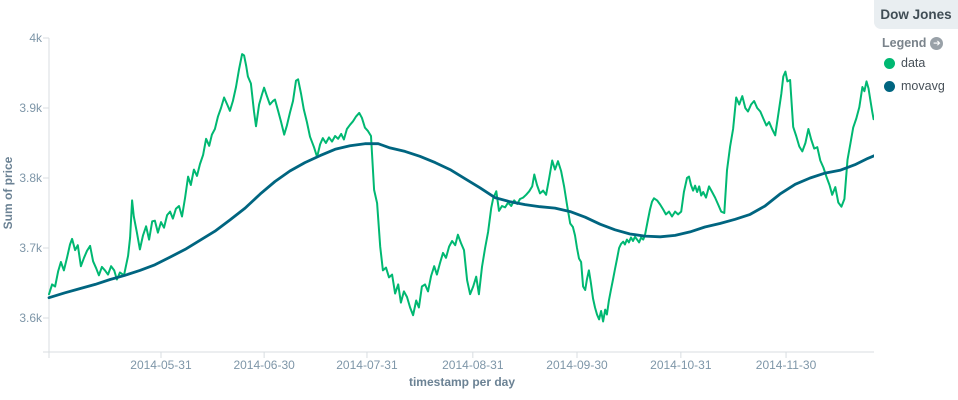 The image size is (958, 400). Describe the element at coordinates (35, 38) in the screenshot. I see `y-tick-label: 4k` at that location.